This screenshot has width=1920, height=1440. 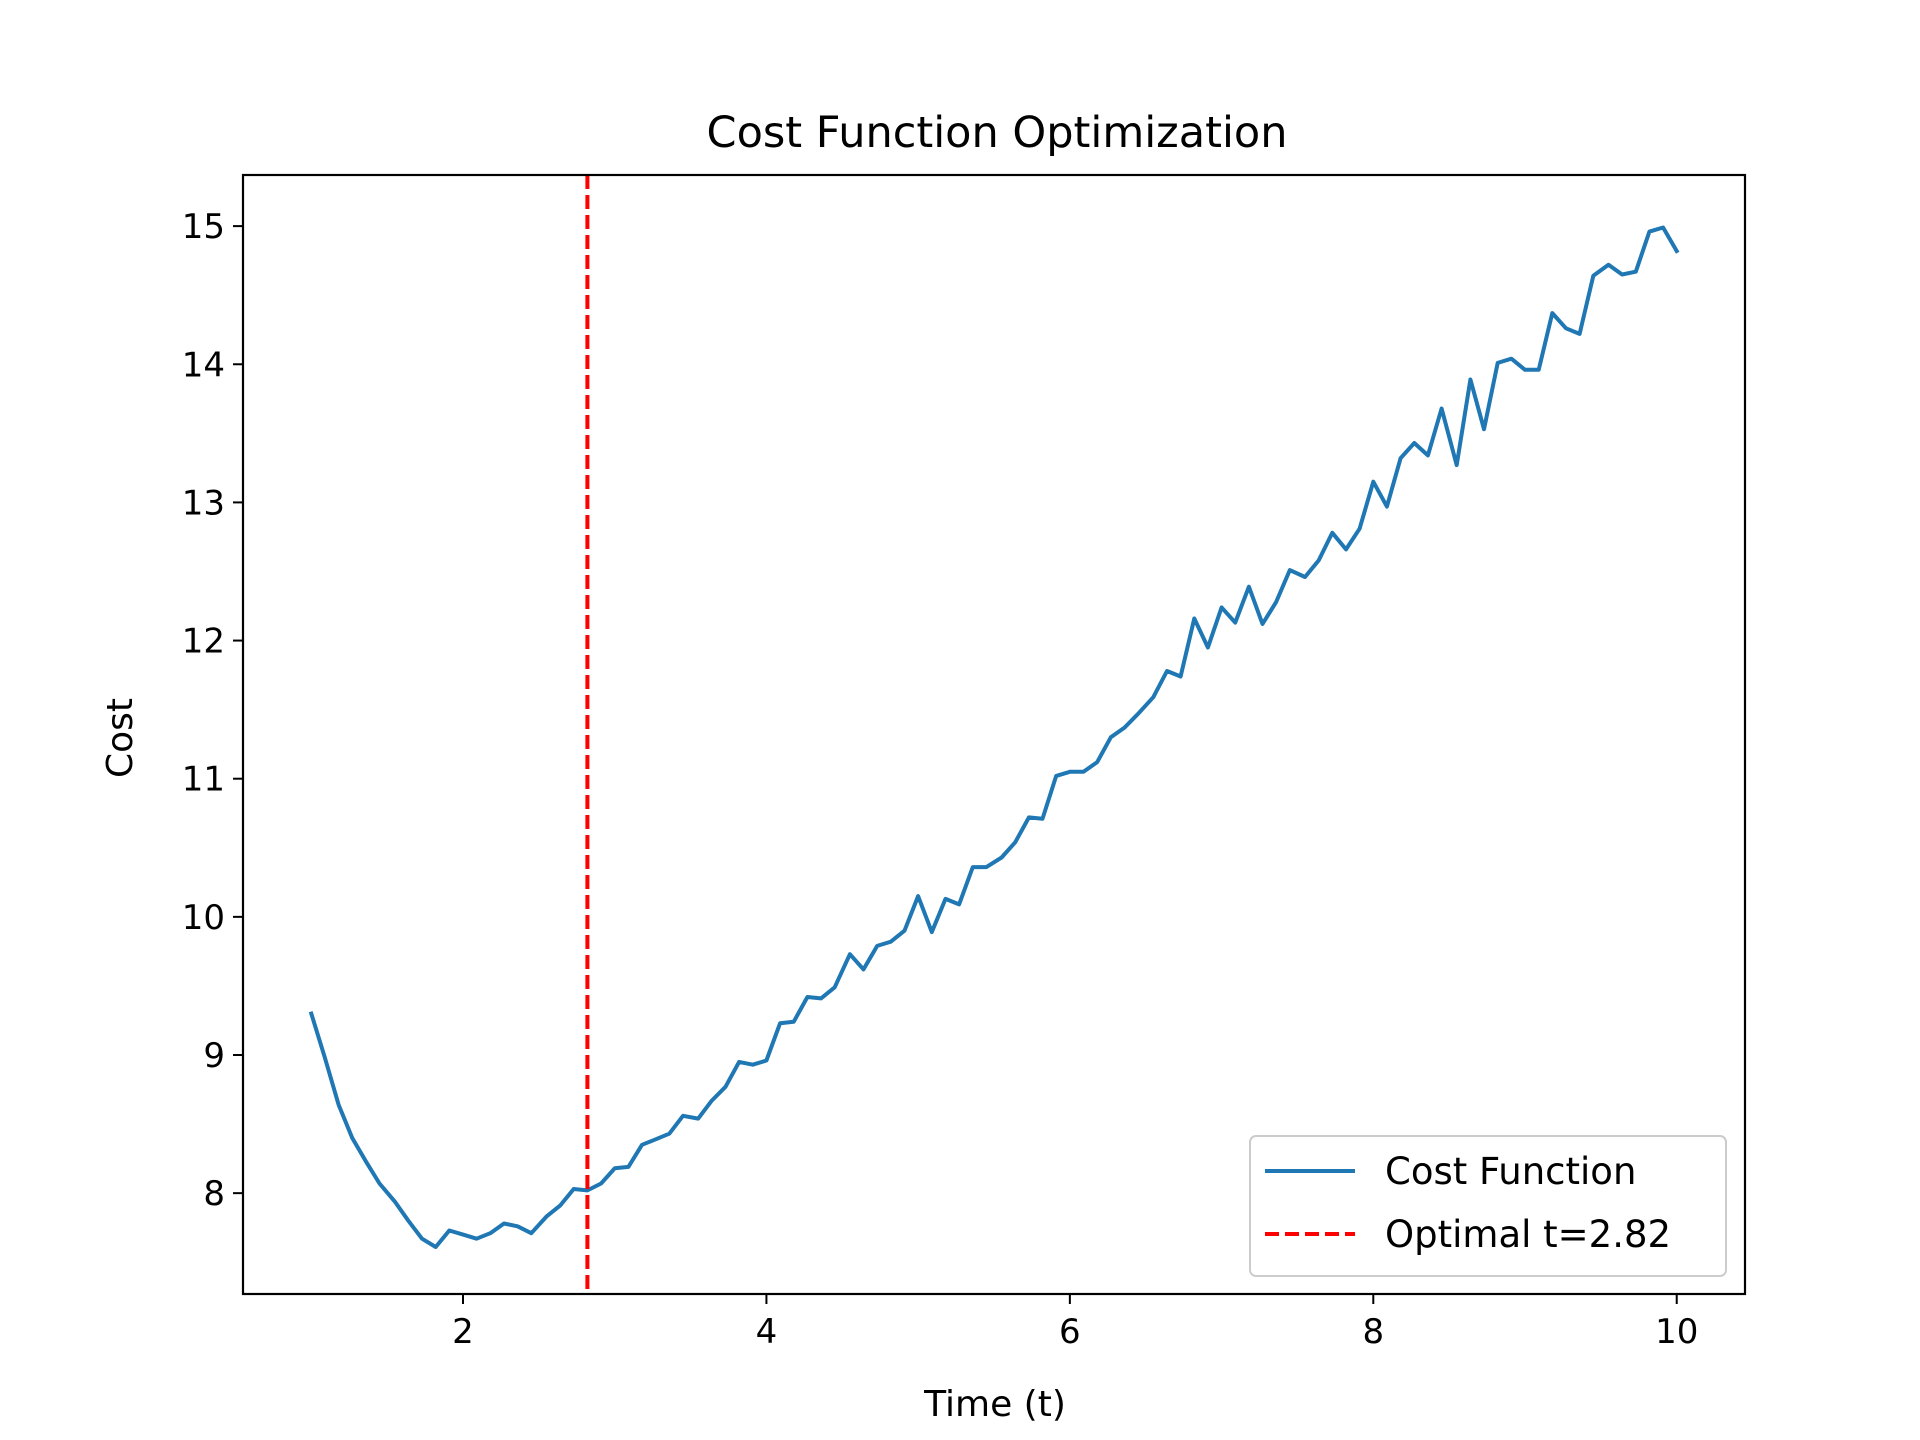 What do you see at coordinates (203, 503) in the screenshot?
I see `y-tick-label: 13` at bounding box center [203, 503].